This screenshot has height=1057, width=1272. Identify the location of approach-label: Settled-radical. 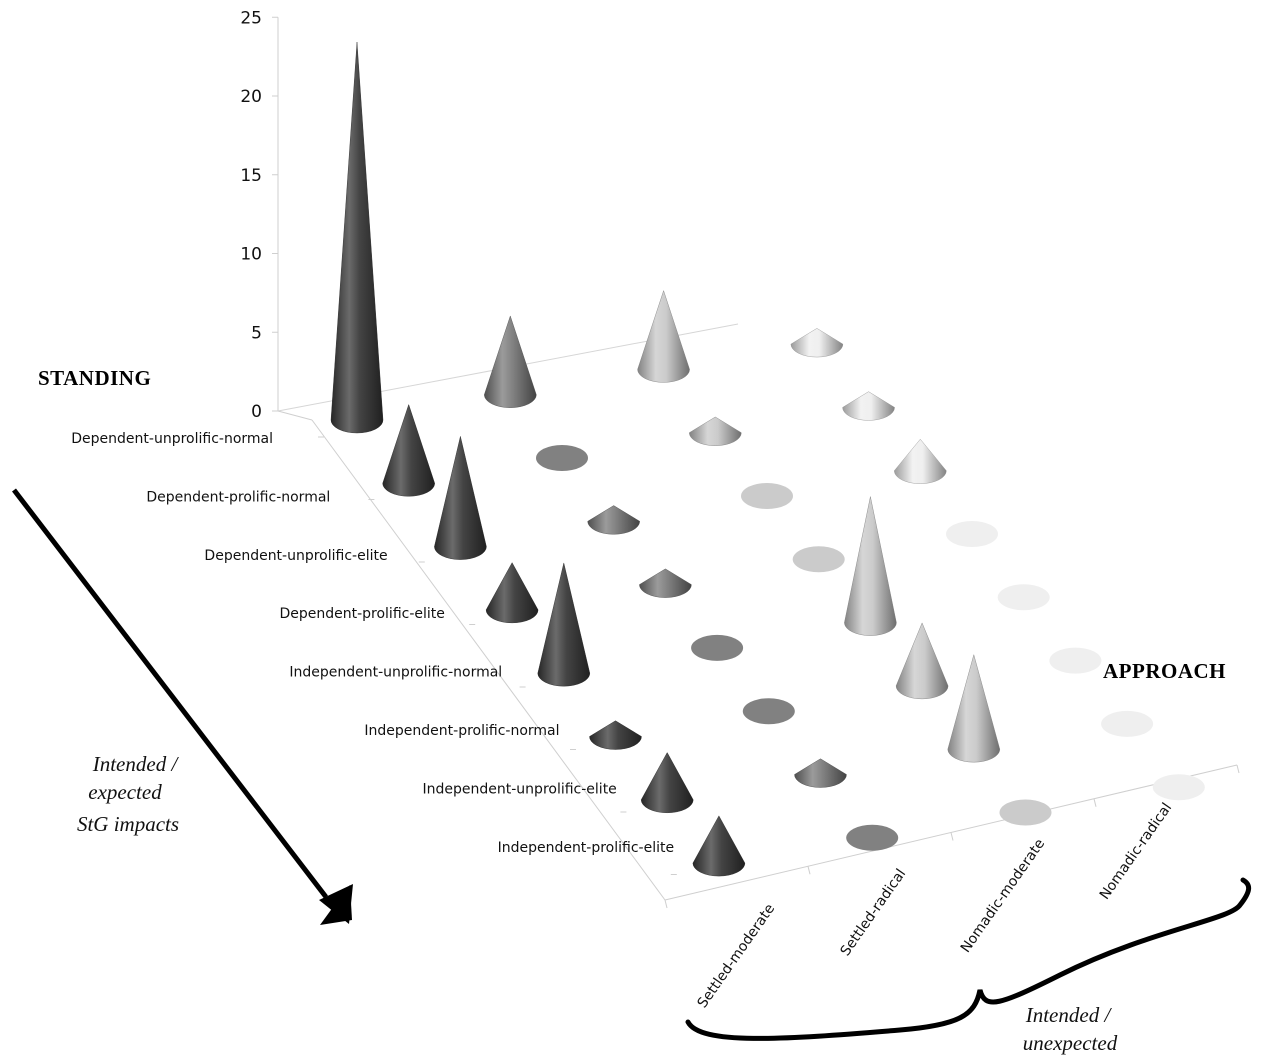
(874, 912).